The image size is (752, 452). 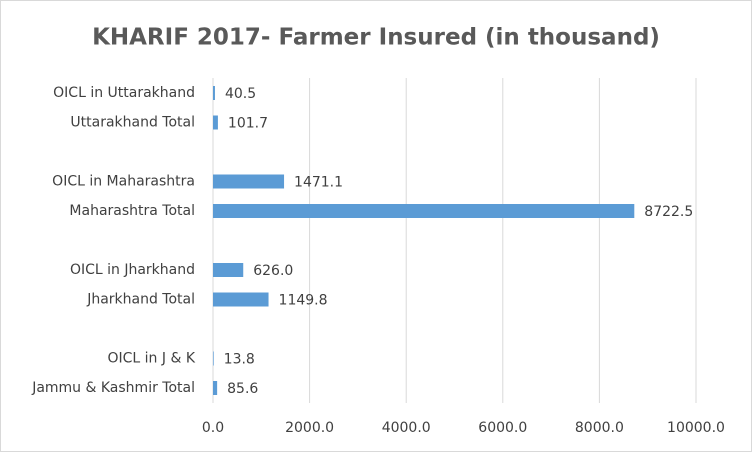 What do you see at coordinates (140, 300) in the screenshot?
I see `y-tick-label: Jharkhand Total` at bounding box center [140, 300].